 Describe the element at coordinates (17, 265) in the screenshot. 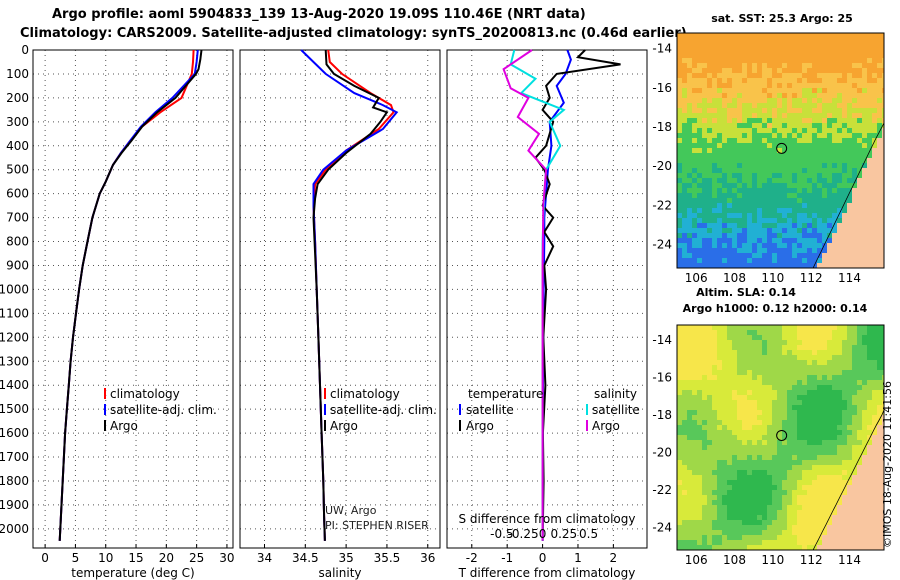

I see `depth-tick-label: 900` at that location.